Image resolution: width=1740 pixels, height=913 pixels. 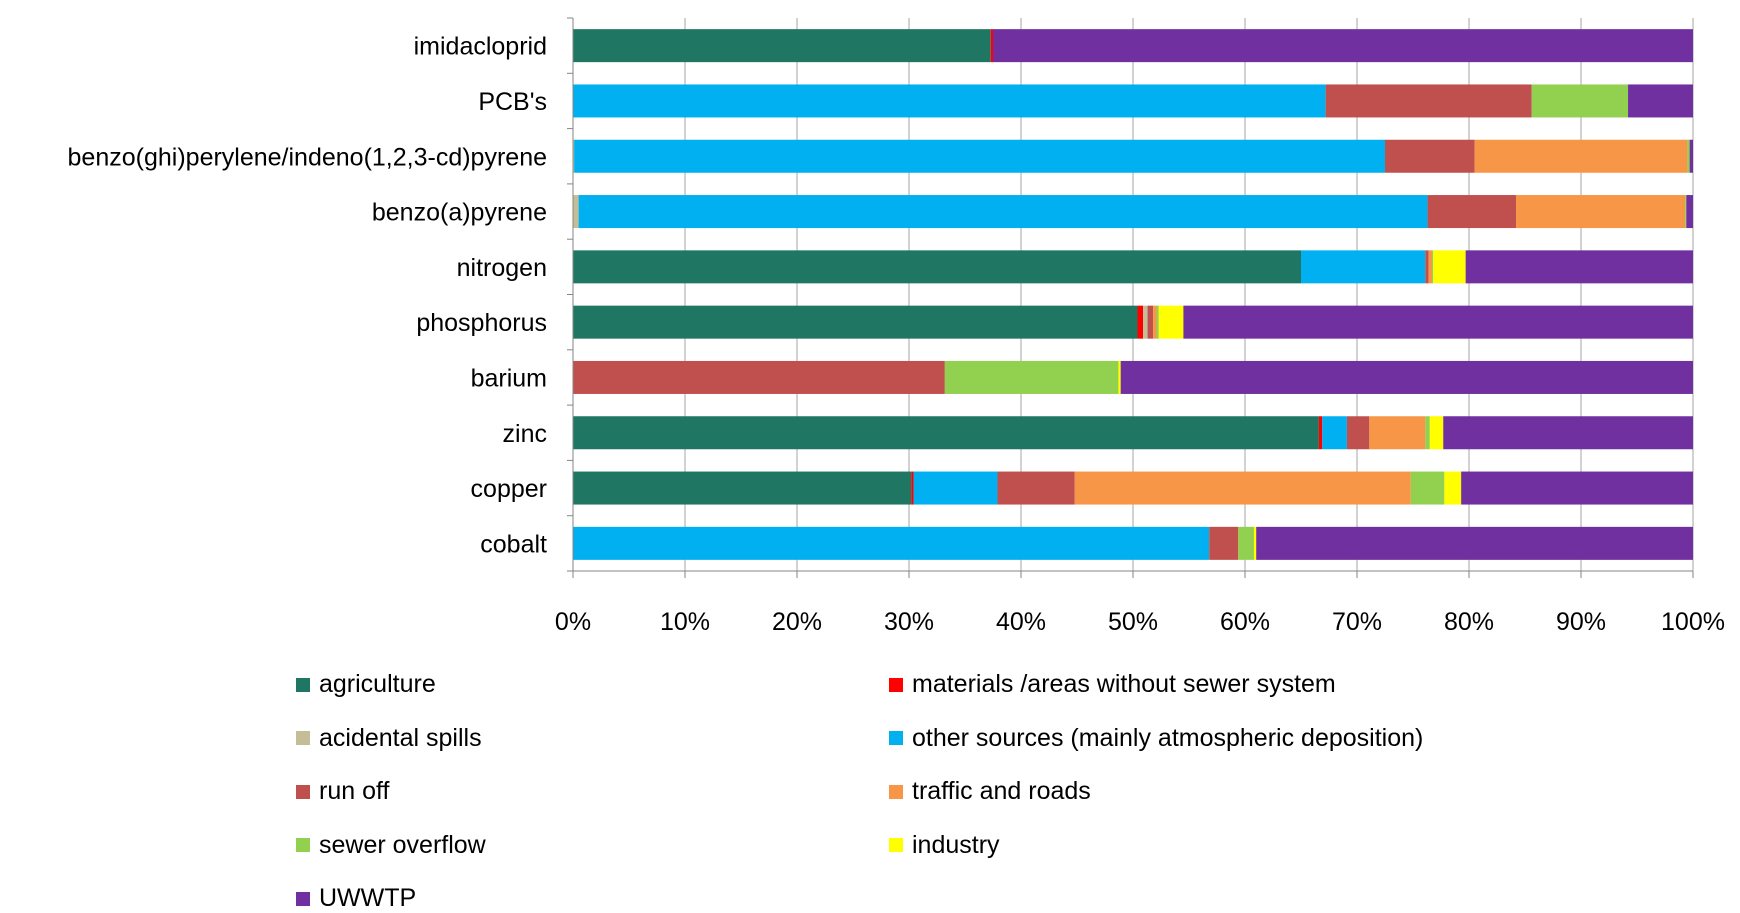 What do you see at coordinates (502, 268) in the screenshot?
I see `category-label: nitrogen` at bounding box center [502, 268].